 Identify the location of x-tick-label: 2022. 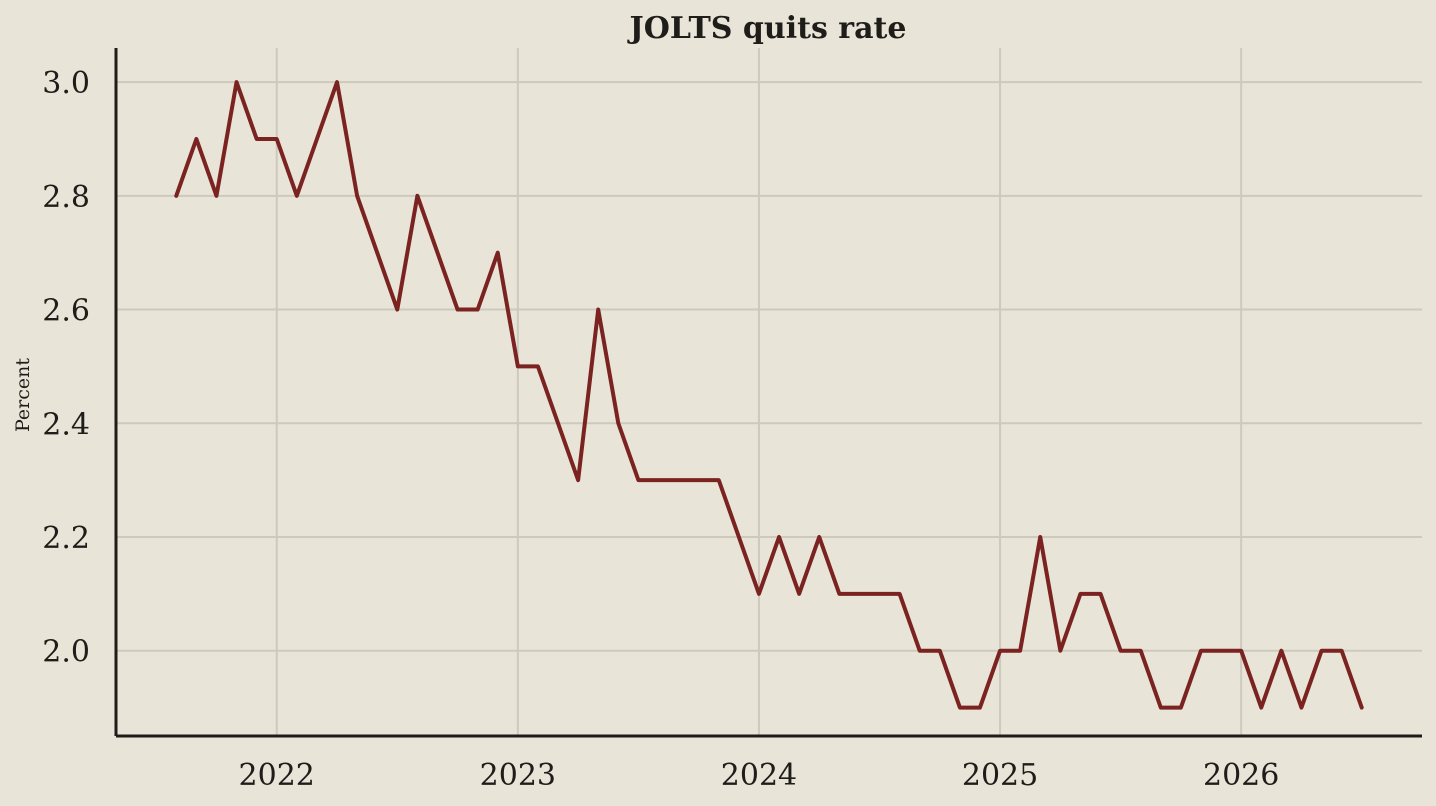
(277, 775).